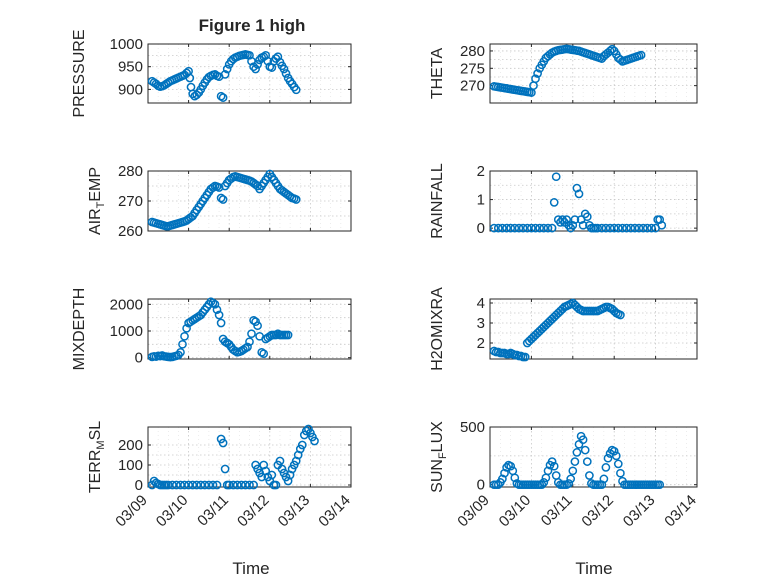  I want to click on y-axis-label: AIRTEMP, so click(97, 201).